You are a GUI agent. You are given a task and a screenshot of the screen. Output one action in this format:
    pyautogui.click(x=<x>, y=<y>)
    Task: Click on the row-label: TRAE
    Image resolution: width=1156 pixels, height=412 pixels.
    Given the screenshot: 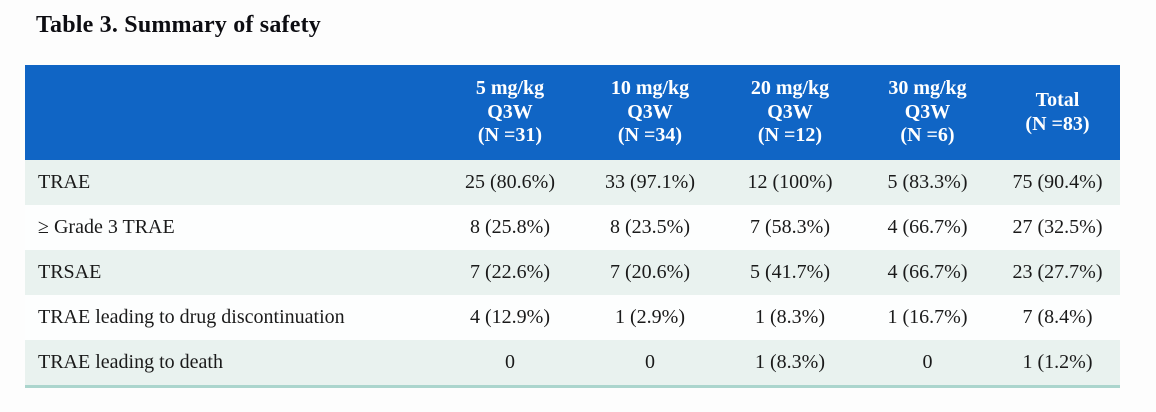 What is the action you would take?
    pyautogui.click(x=64, y=182)
    